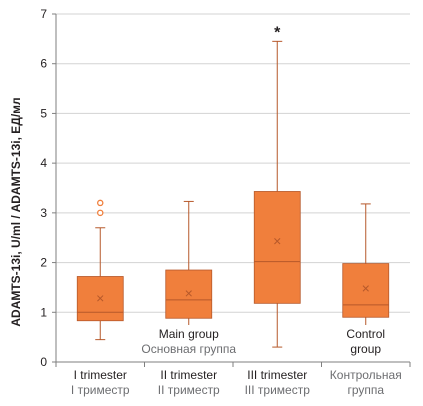 The width and height of the screenshot is (423, 406). Describe the element at coordinates (43, 163) in the screenshot. I see `y-tick-label: 4` at that location.